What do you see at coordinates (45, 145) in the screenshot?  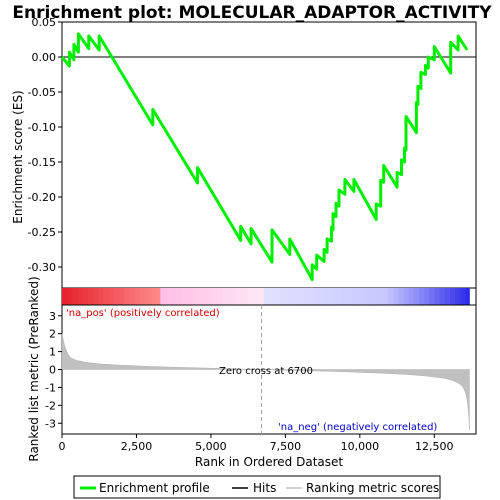 I see `es-y-axis: 0.05 0.00 -0.05 -0.10 -0.15 -0.20 -0.25 -0.30` at bounding box center [45, 145].